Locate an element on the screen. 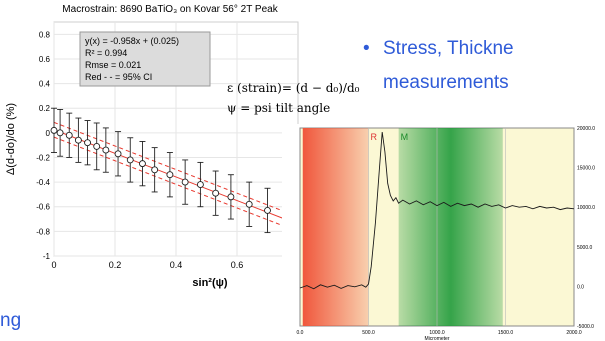 Image resolution: width=605 pixels, height=341 pixels. y-tick-label: -0.2 is located at coordinates (43, 157).